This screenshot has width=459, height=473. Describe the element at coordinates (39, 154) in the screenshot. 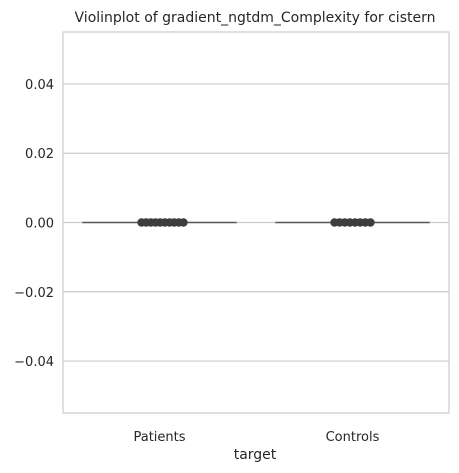

I see `y-tick-label: 0.02` at that location.